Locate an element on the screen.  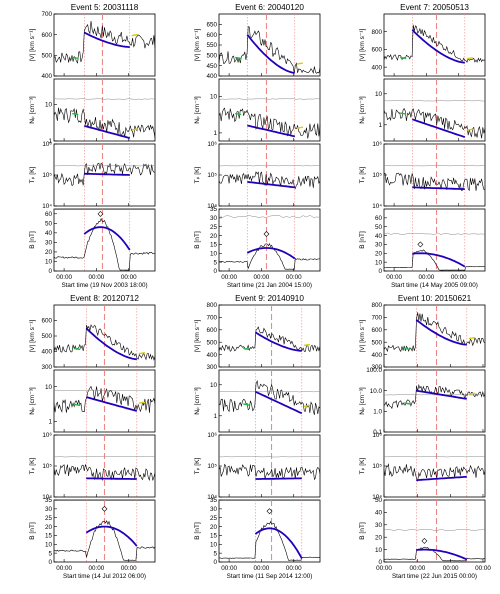
panel-title: Event 10: 20150621 is located at coordinates (435, 298).